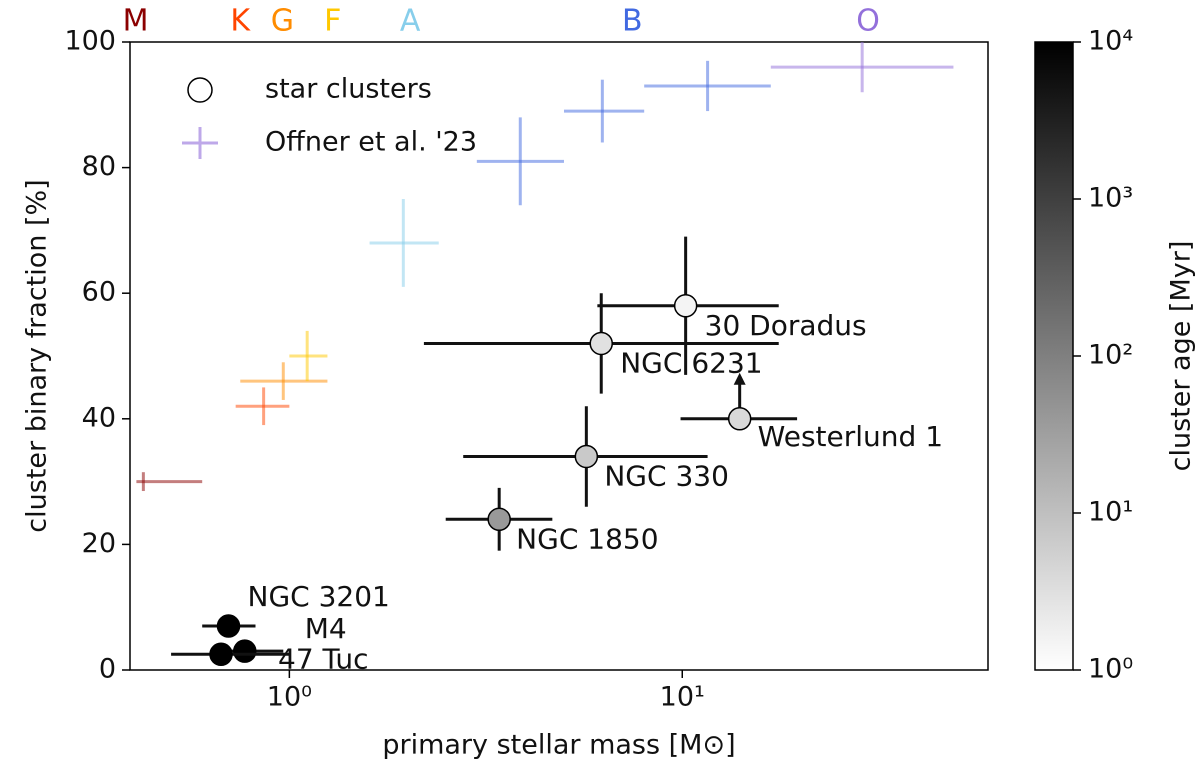  What do you see at coordinates (326, 628) in the screenshot?
I see `cluster-label: M4` at bounding box center [326, 628].